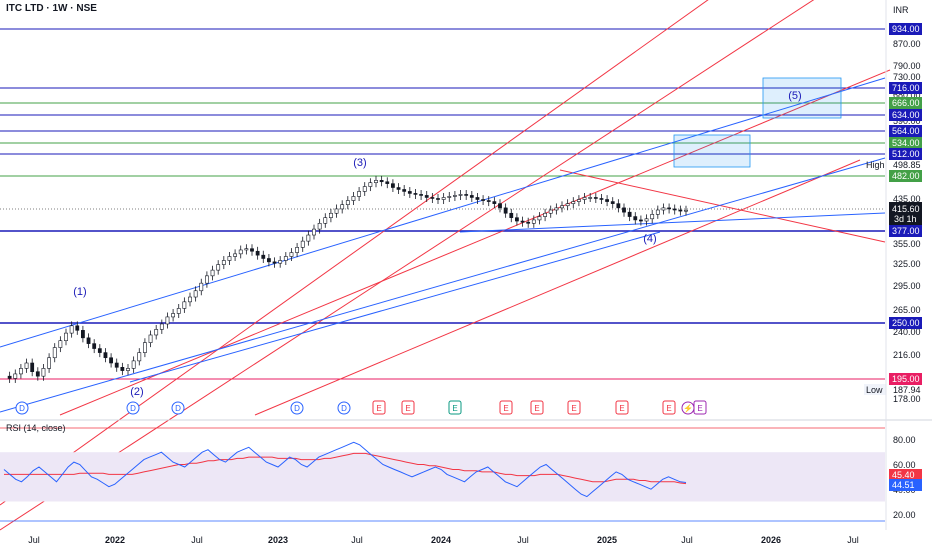 The height and width of the screenshot is (555, 932). What do you see at coordinates (607, 540) in the screenshot?
I see `time-tick: 2025` at bounding box center [607, 540].